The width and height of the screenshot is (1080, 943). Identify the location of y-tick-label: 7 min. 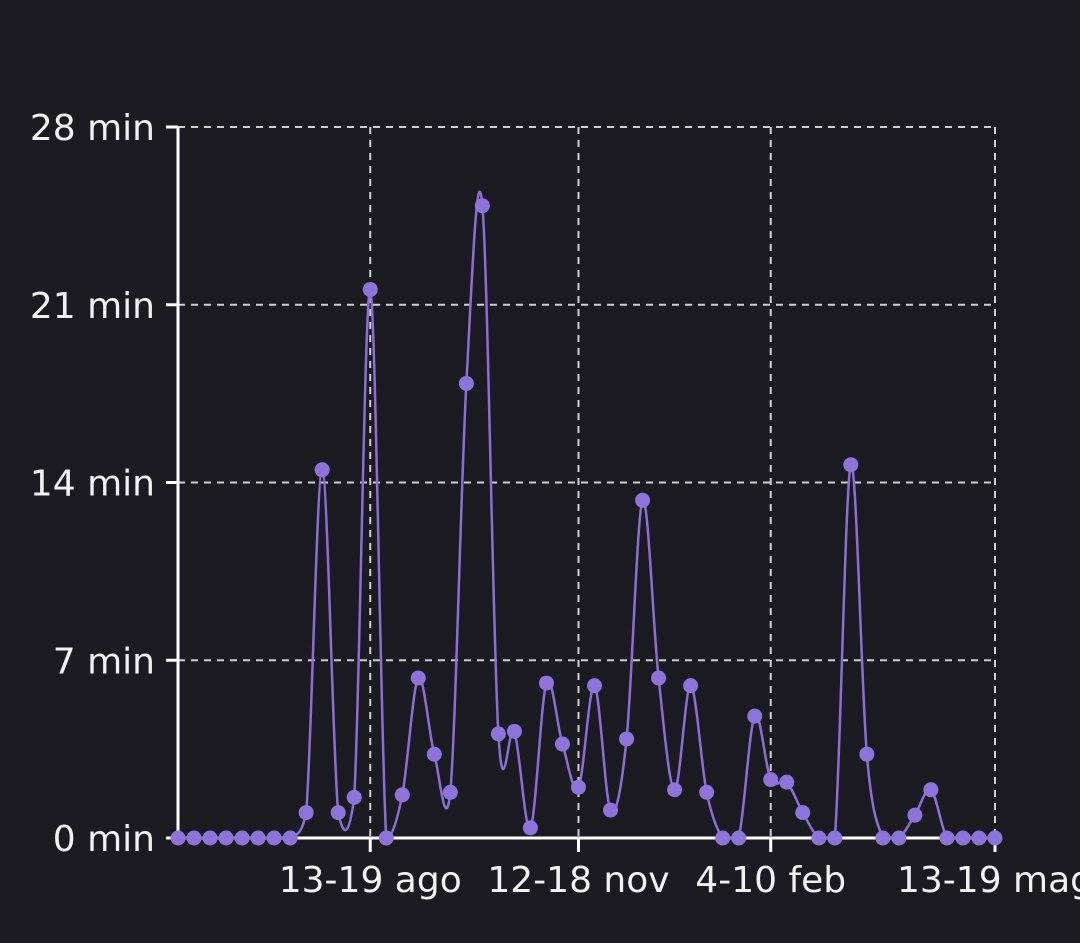
(104, 661).